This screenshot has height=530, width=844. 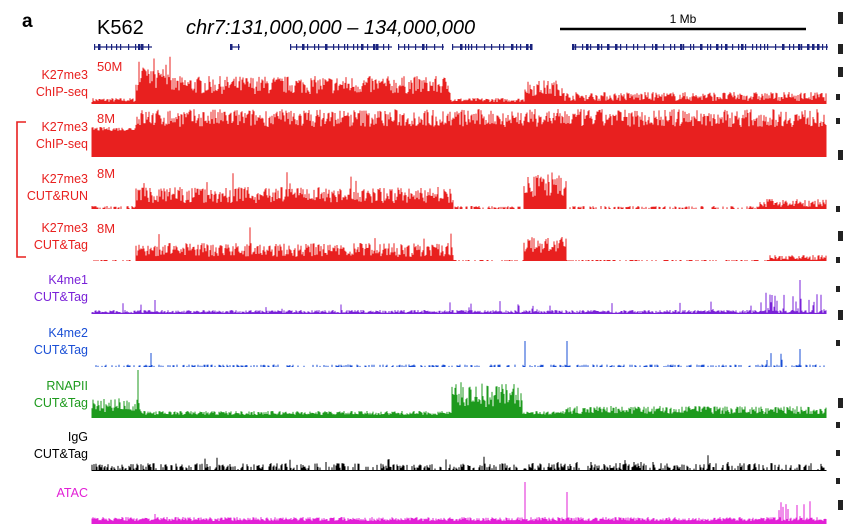 What do you see at coordinates (74, 236) in the screenshot?
I see `track-label-k27me3-cuttag: K27me3 CUT&Tag 8M` at bounding box center [74, 236].